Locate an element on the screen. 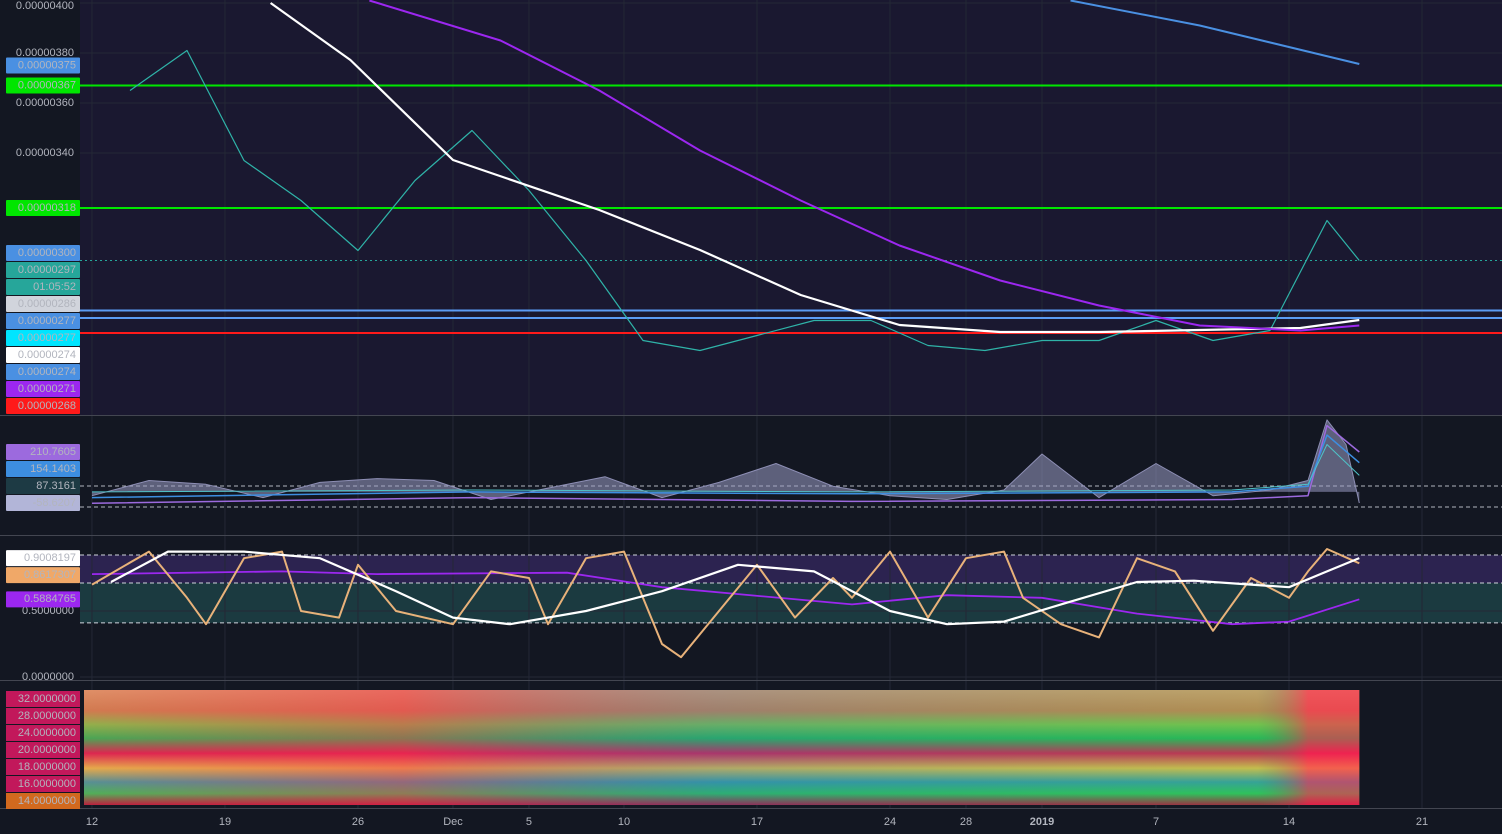  heatmap-overlay is located at coordinates (722, 747).